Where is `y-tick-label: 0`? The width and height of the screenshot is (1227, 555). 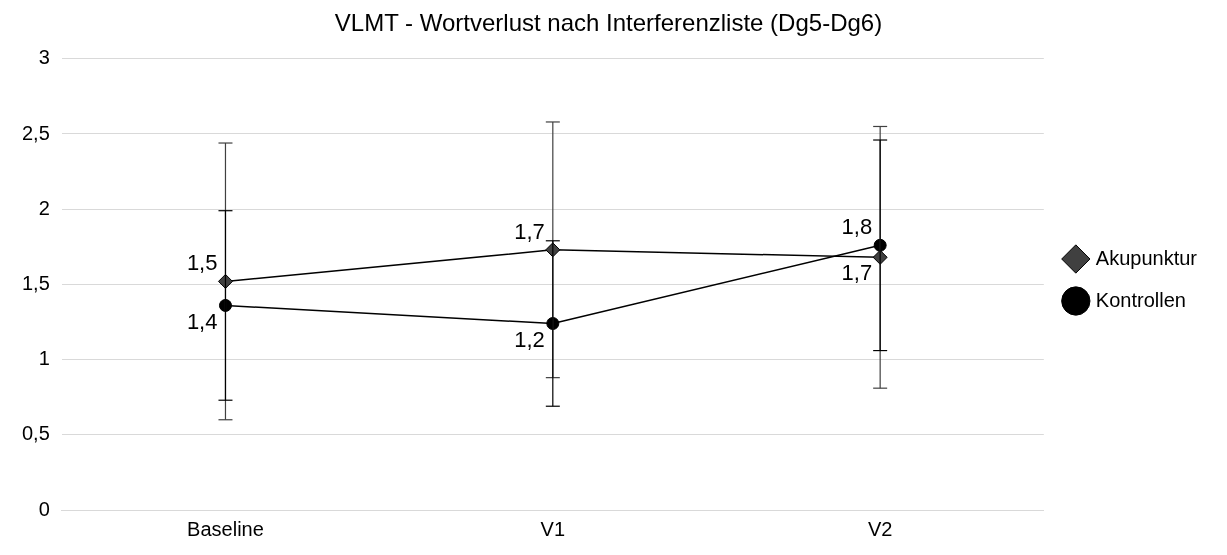 y-tick-label: 0 is located at coordinates (44, 508).